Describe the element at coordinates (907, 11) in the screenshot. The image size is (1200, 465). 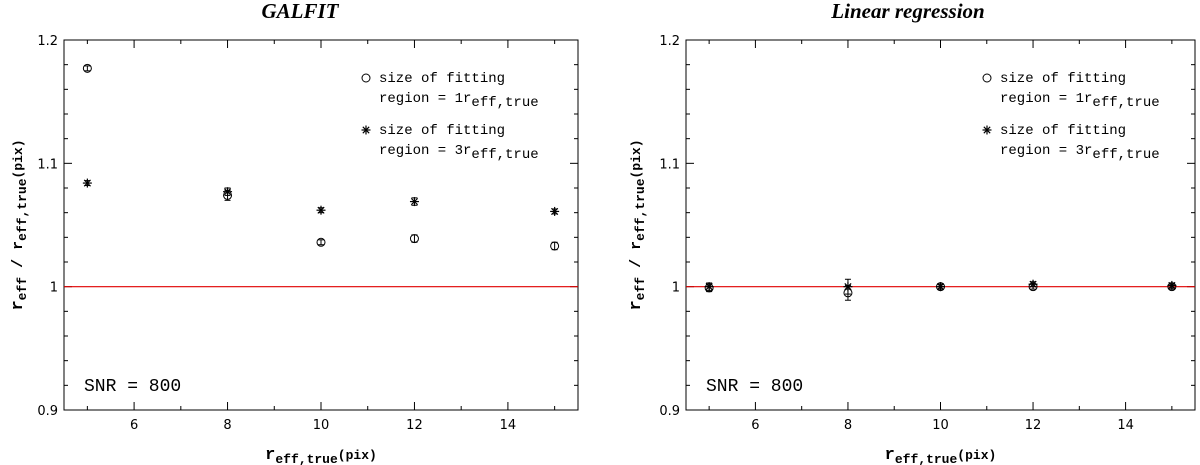
I see `chart-title: Linear regression` at that location.